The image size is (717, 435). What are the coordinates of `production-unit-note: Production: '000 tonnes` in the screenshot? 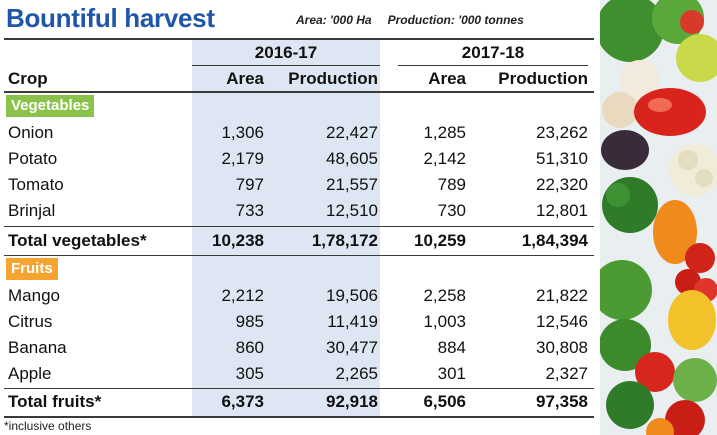 It's located at (455, 20).